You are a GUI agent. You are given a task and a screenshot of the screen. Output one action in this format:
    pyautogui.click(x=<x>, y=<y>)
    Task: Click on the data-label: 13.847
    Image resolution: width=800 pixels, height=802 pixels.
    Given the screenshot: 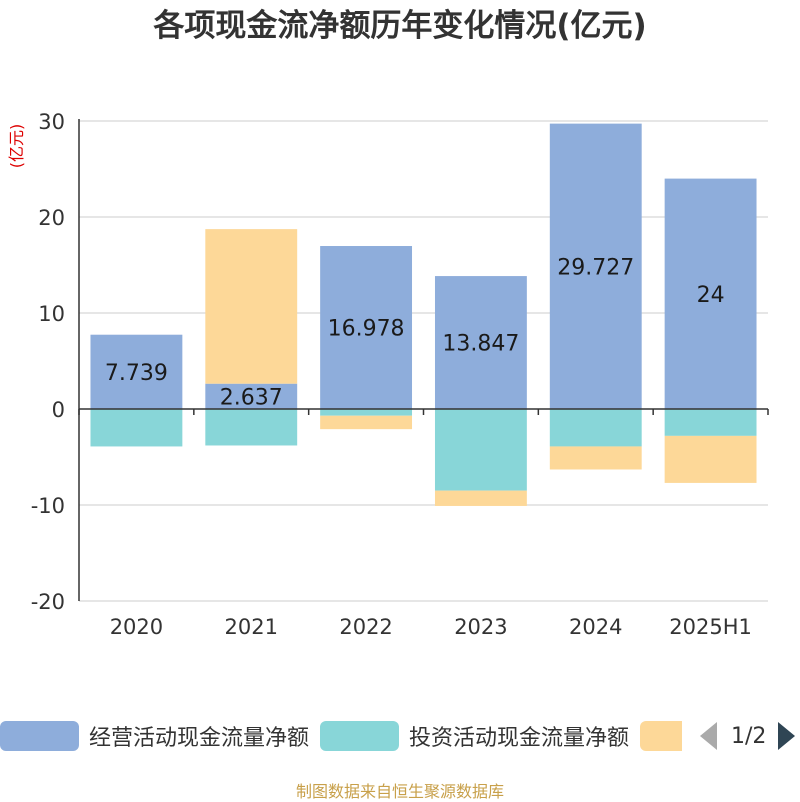 What is the action you would take?
    pyautogui.click(x=480, y=344)
    